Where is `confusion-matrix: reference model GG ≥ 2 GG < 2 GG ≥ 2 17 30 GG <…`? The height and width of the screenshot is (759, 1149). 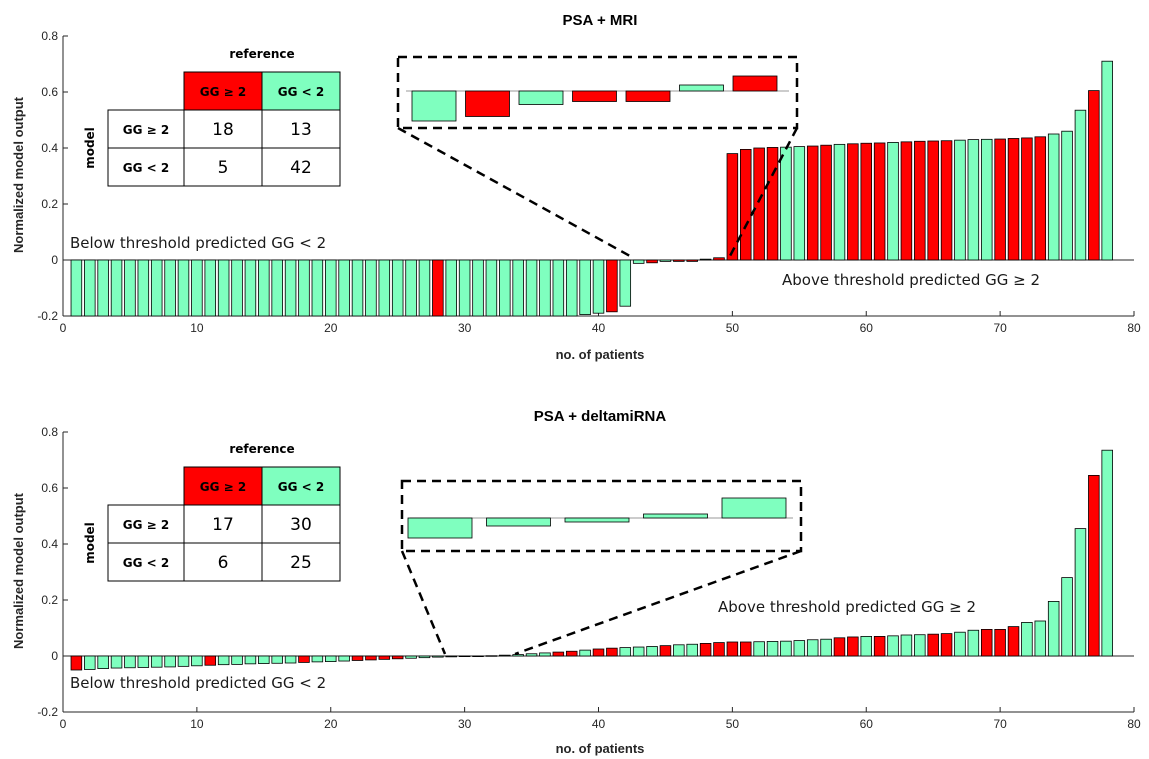
confusion-matrix: reference model GG ≥ 2 GG < 2 GG ≥ 2 17 30 GG <… is located at coordinates (212, 512).